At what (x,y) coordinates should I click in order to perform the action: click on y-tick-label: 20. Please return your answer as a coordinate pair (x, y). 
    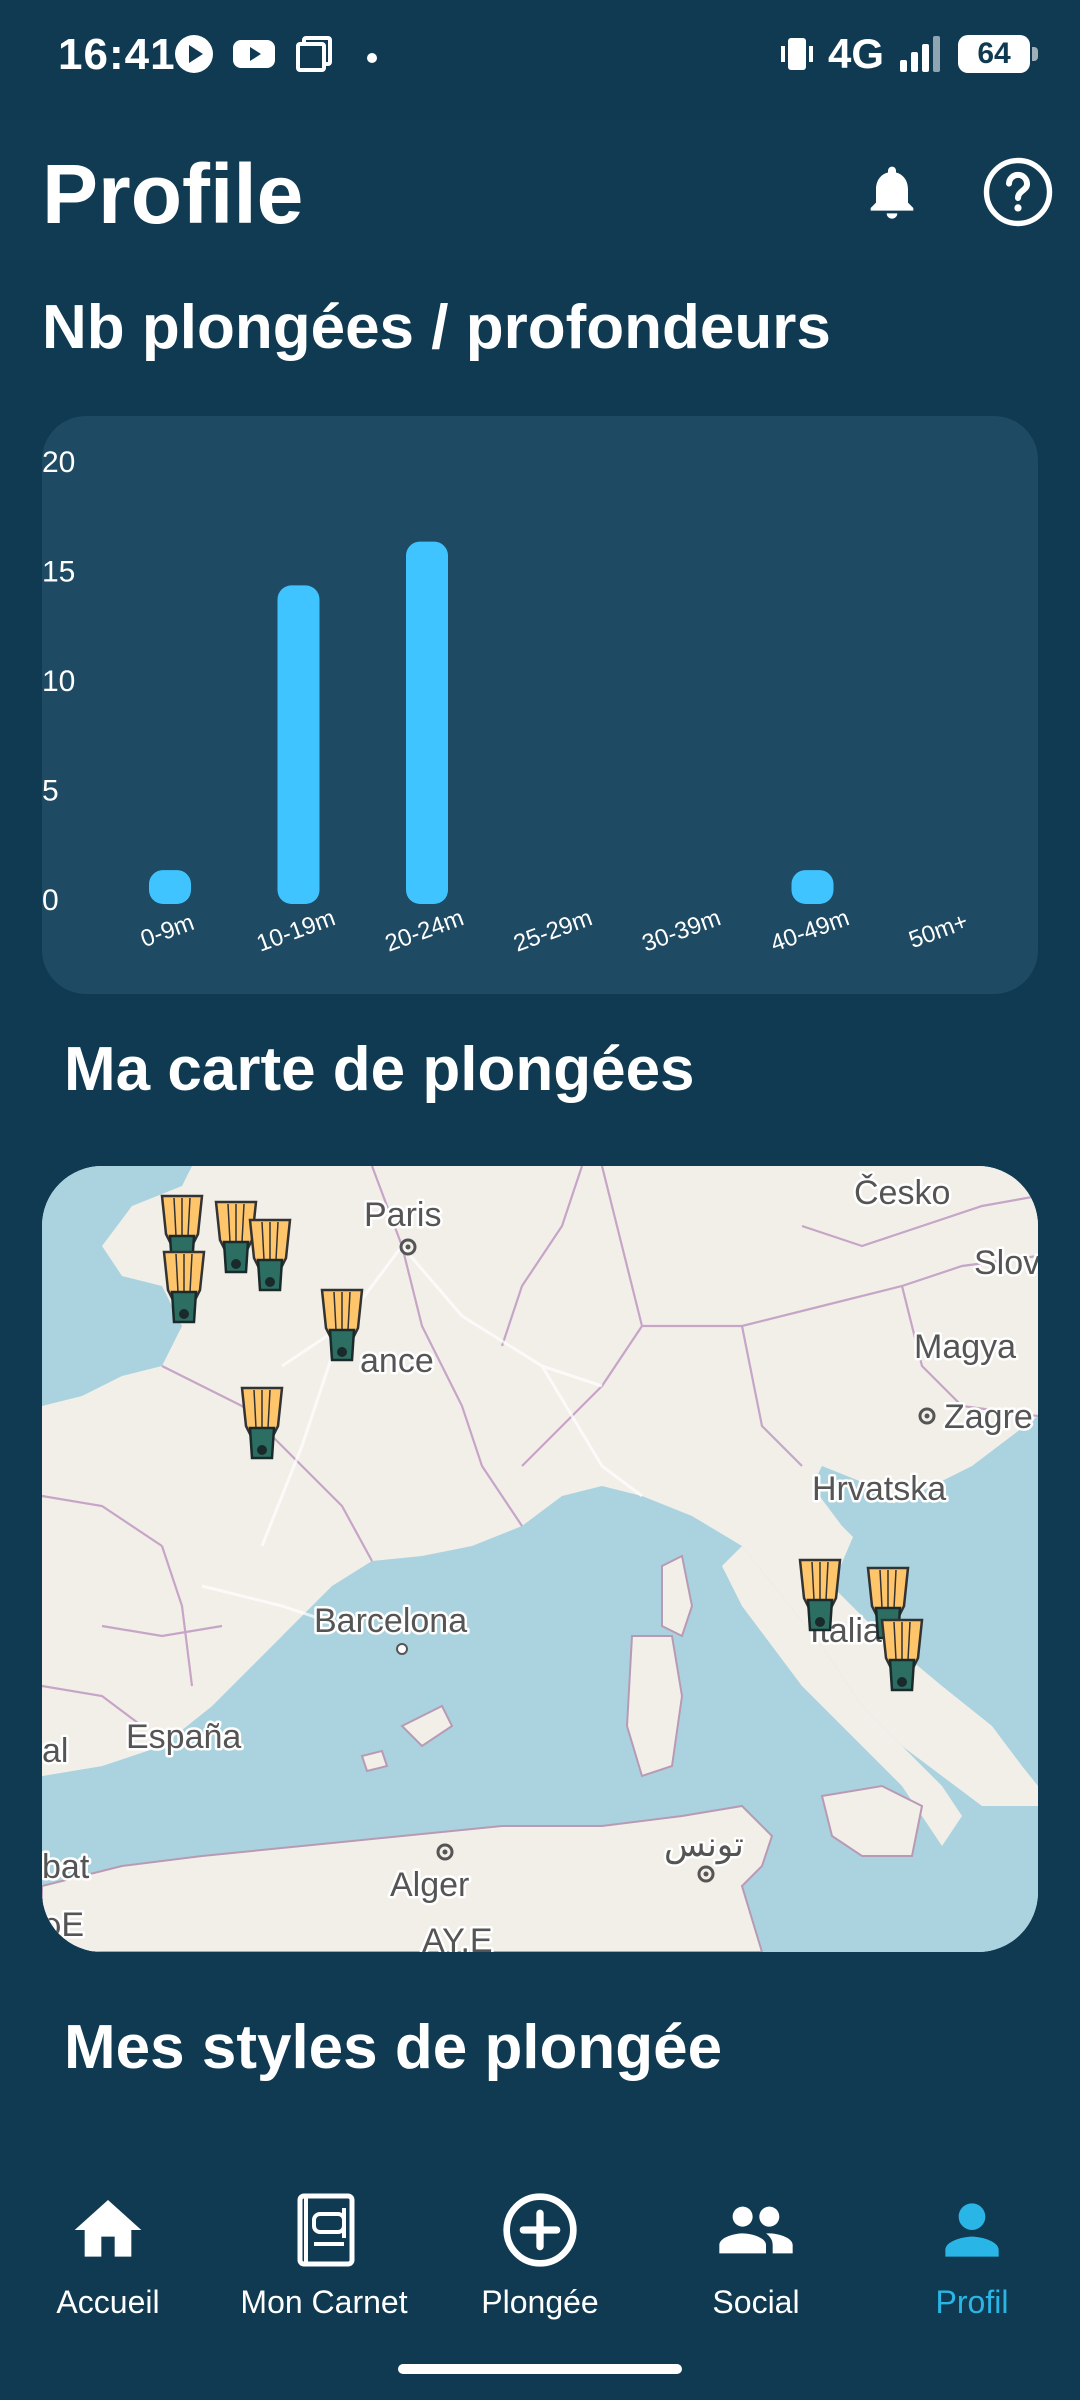
    Looking at the image, I should click on (58, 462).